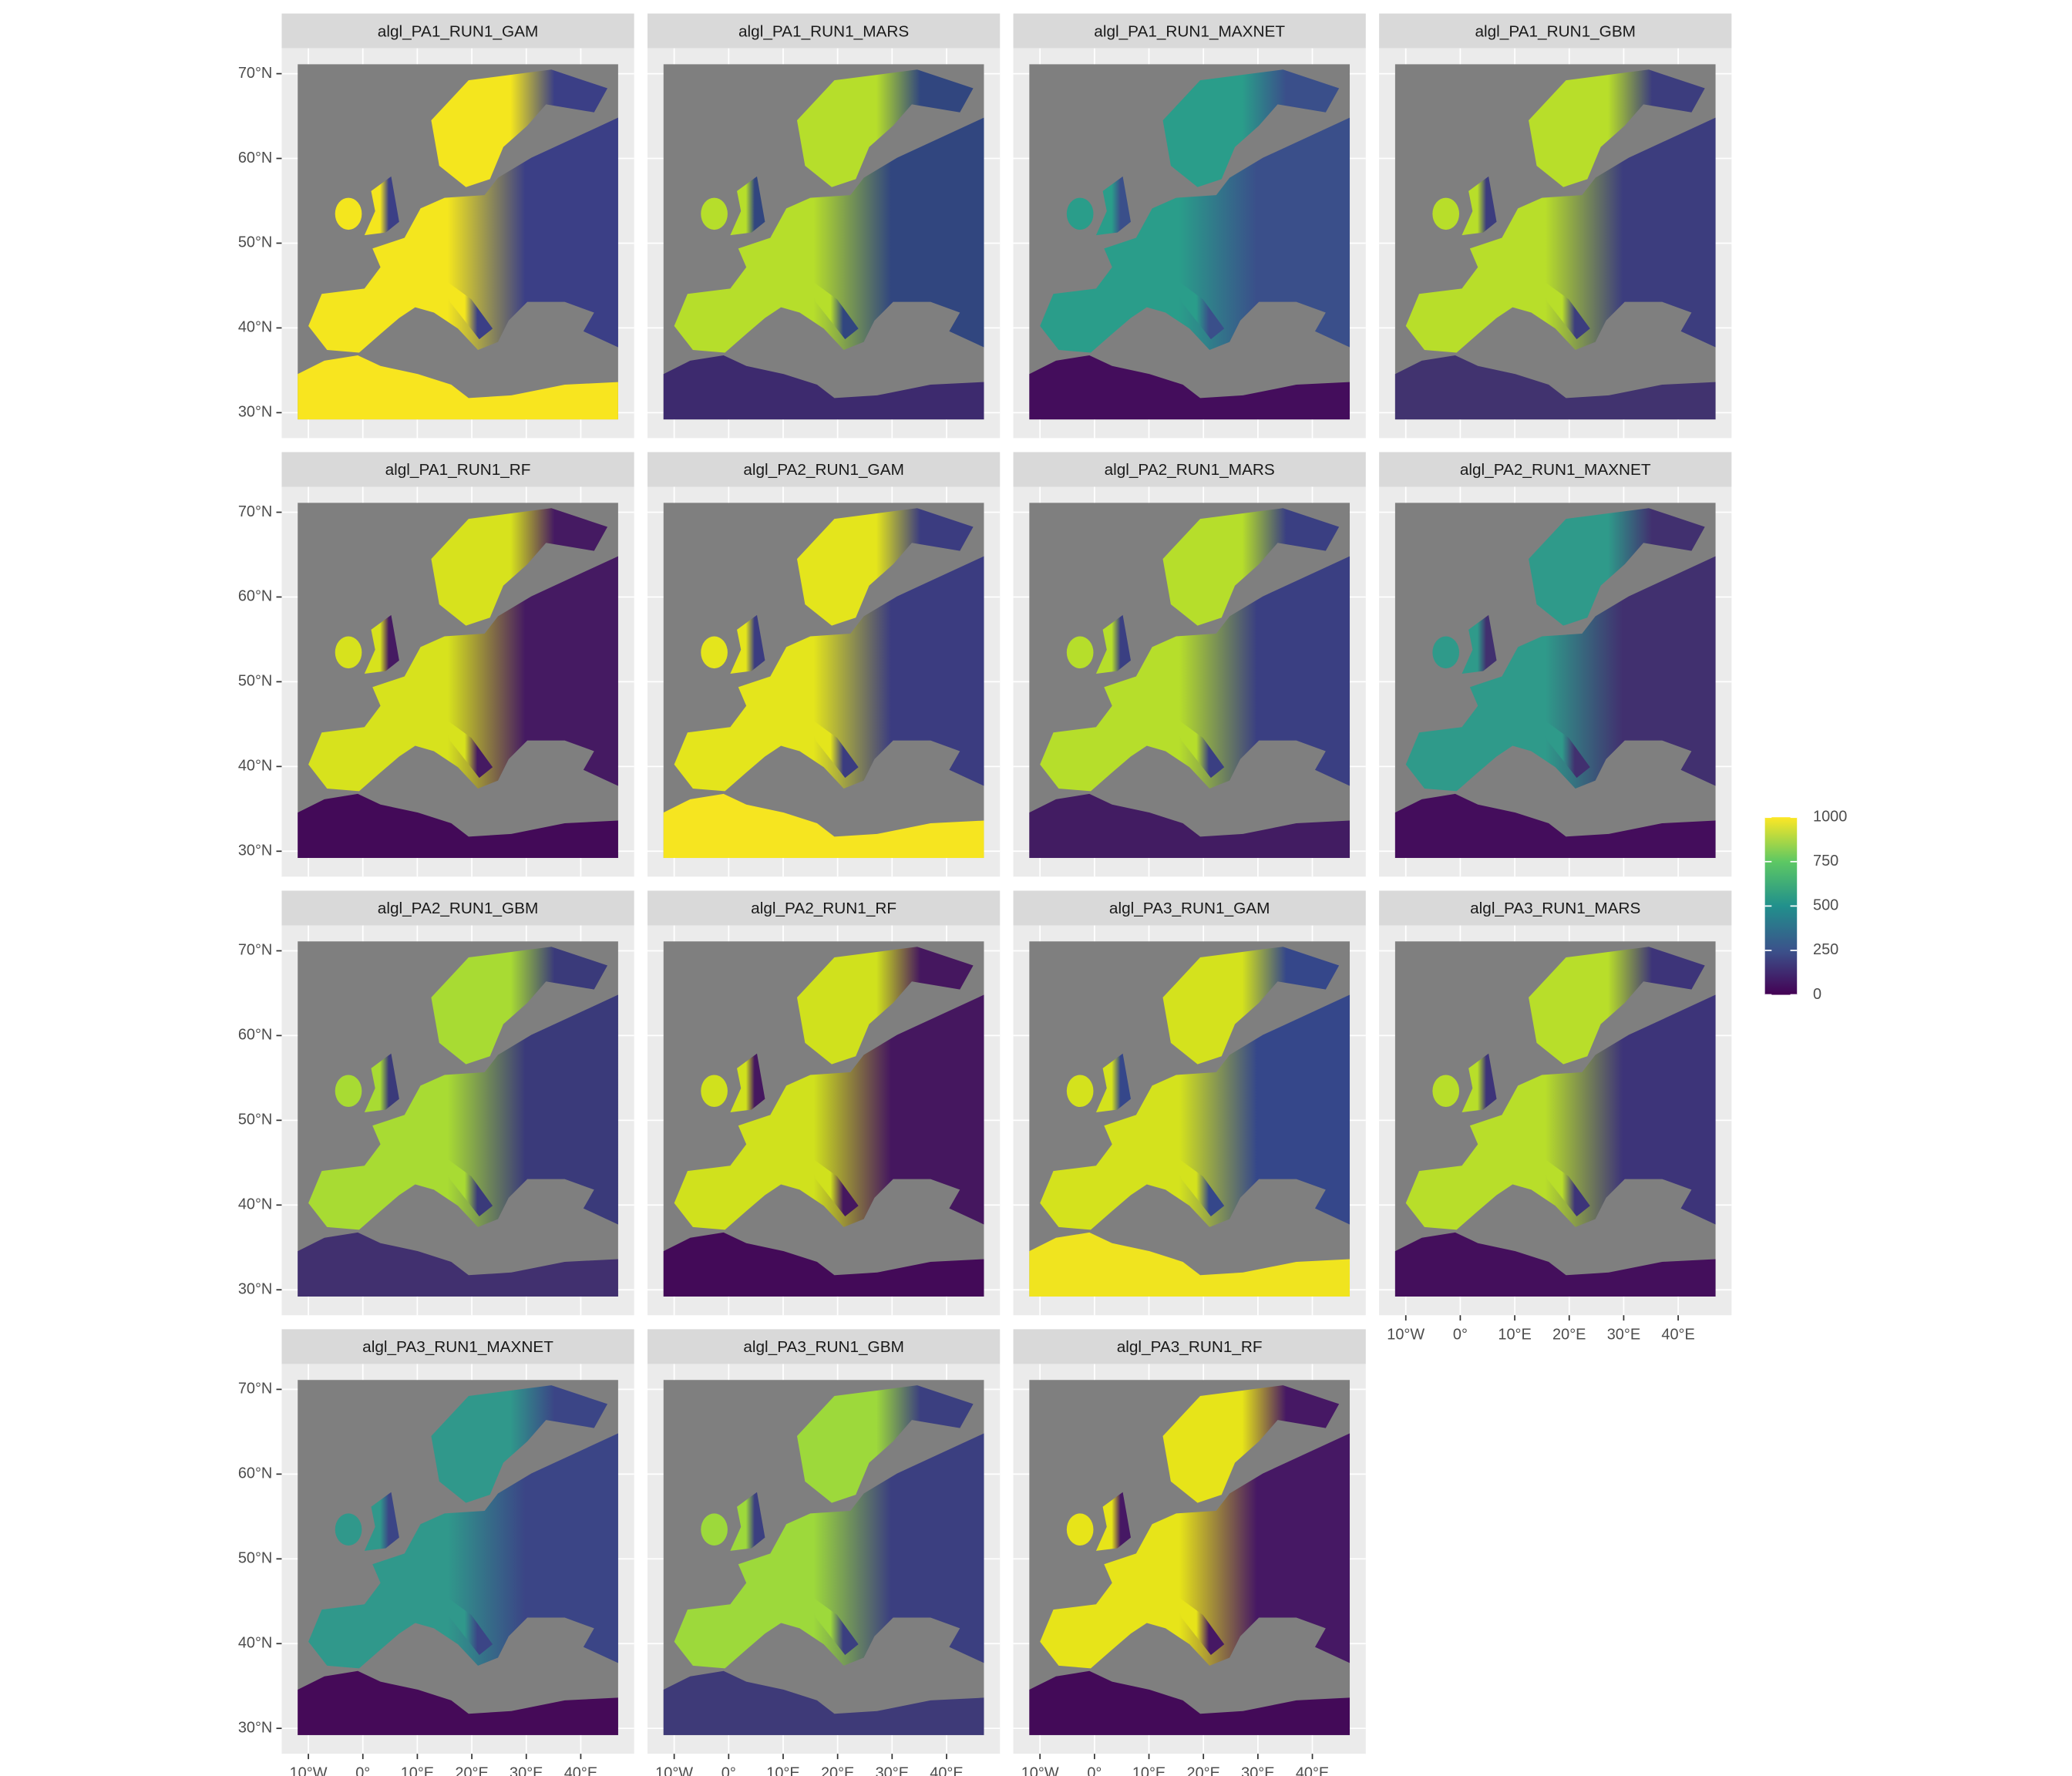 The width and height of the screenshot is (2072, 1776). What do you see at coordinates (1190, 470) in the screenshot?
I see `panel-title: algl_PA2_RUN1_MARS` at bounding box center [1190, 470].